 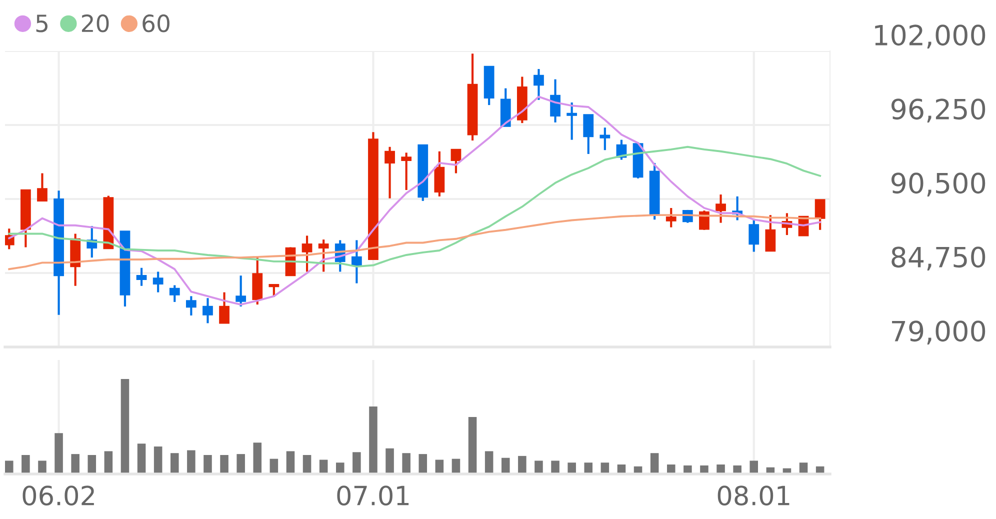 What do you see at coordinates (938, 184) in the screenshot?
I see `y-tick-label: 90,500` at bounding box center [938, 184].